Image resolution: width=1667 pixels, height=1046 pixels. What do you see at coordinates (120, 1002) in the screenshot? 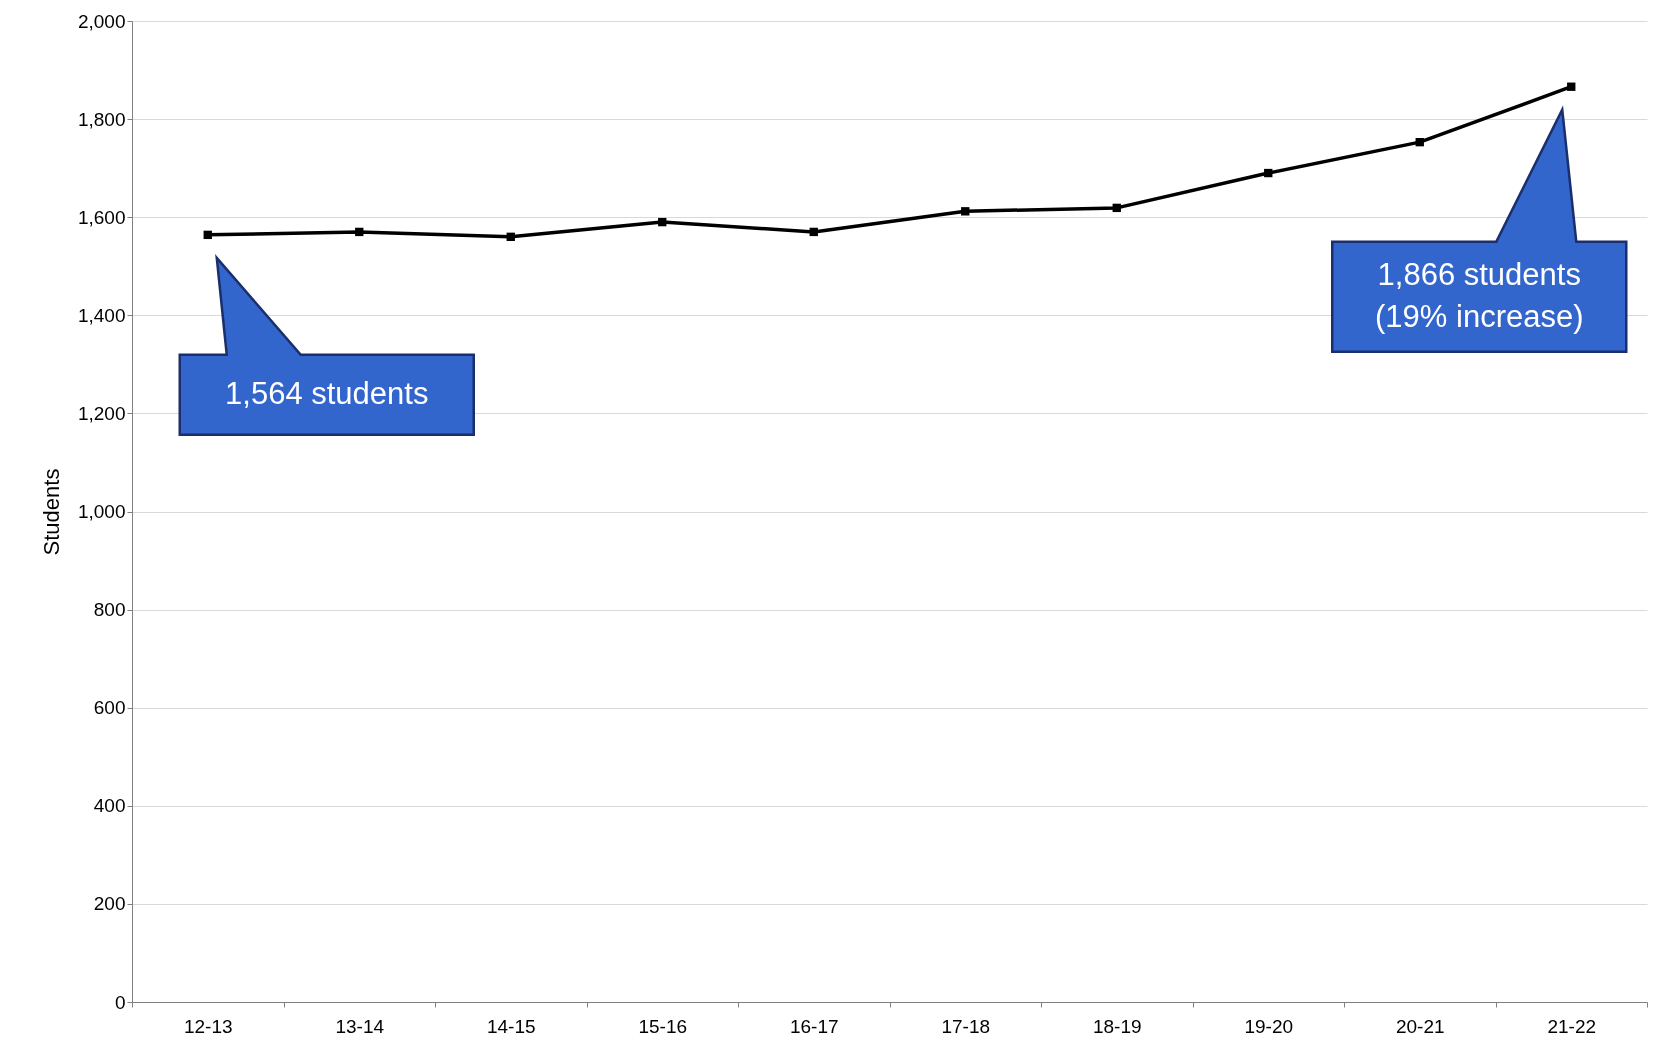
I see `y-tick-label: 0` at bounding box center [120, 1002].